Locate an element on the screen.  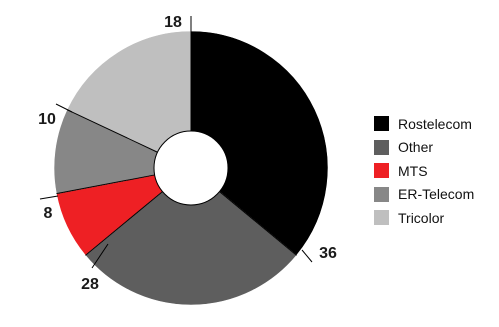
leader-line-other is located at coordinates (100, 256).